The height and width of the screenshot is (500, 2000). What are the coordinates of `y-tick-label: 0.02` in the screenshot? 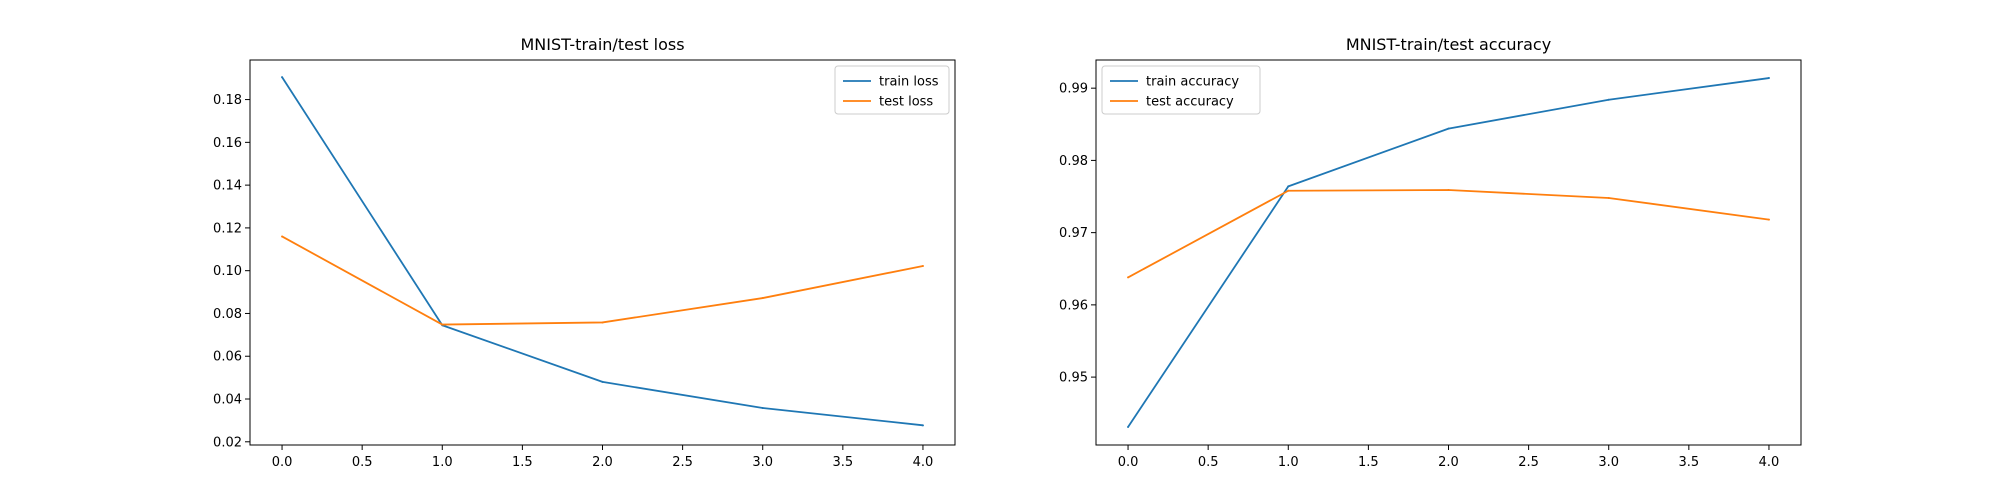 It's located at (227, 442).